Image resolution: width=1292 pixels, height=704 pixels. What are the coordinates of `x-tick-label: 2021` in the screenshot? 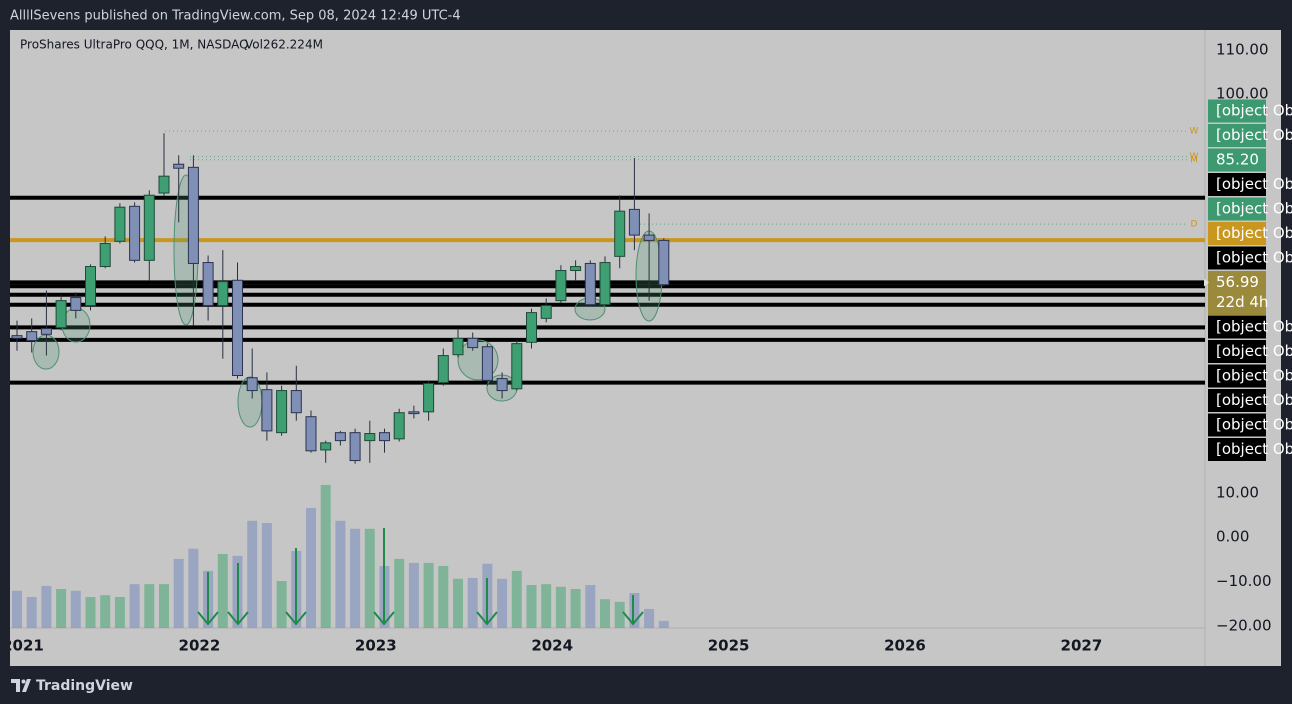 It's located at (23, 646).